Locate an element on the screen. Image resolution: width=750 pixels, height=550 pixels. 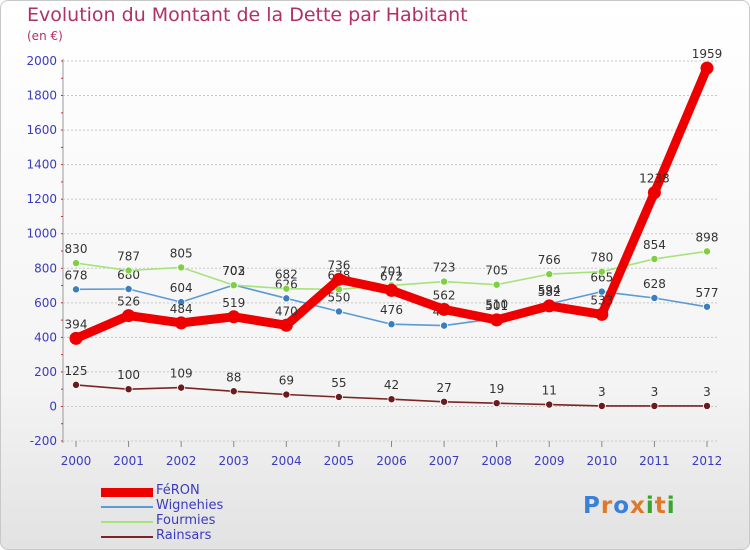
x-tick-label: 2005 is located at coordinates (339, 461).